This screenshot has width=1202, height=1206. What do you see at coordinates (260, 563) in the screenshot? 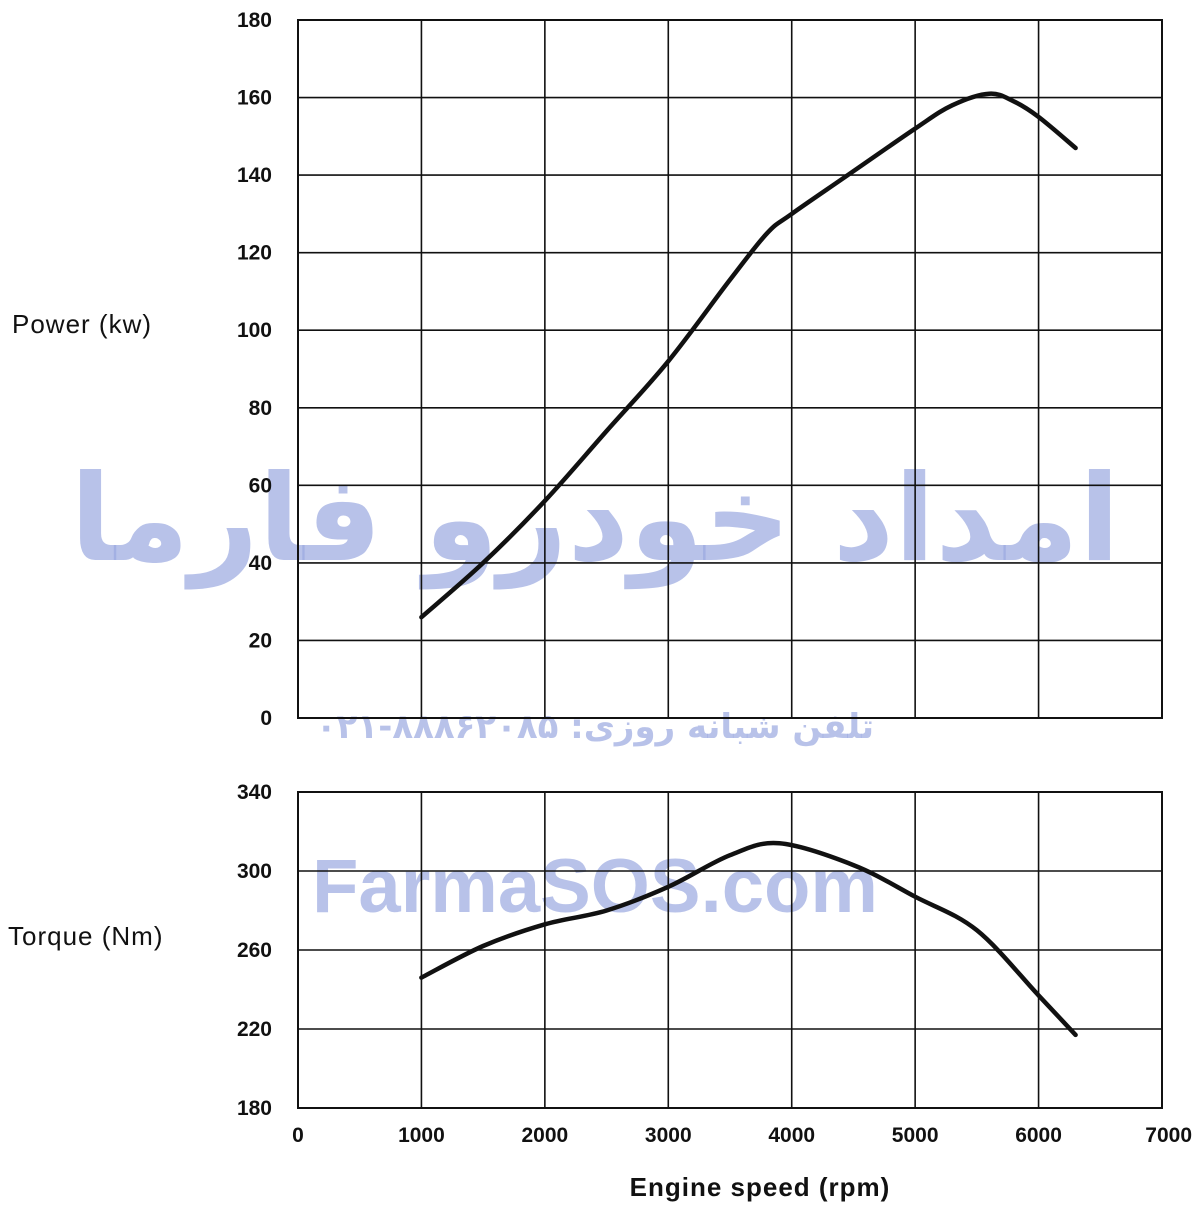
I see `power-y-tick-label: 40` at bounding box center [260, 563].